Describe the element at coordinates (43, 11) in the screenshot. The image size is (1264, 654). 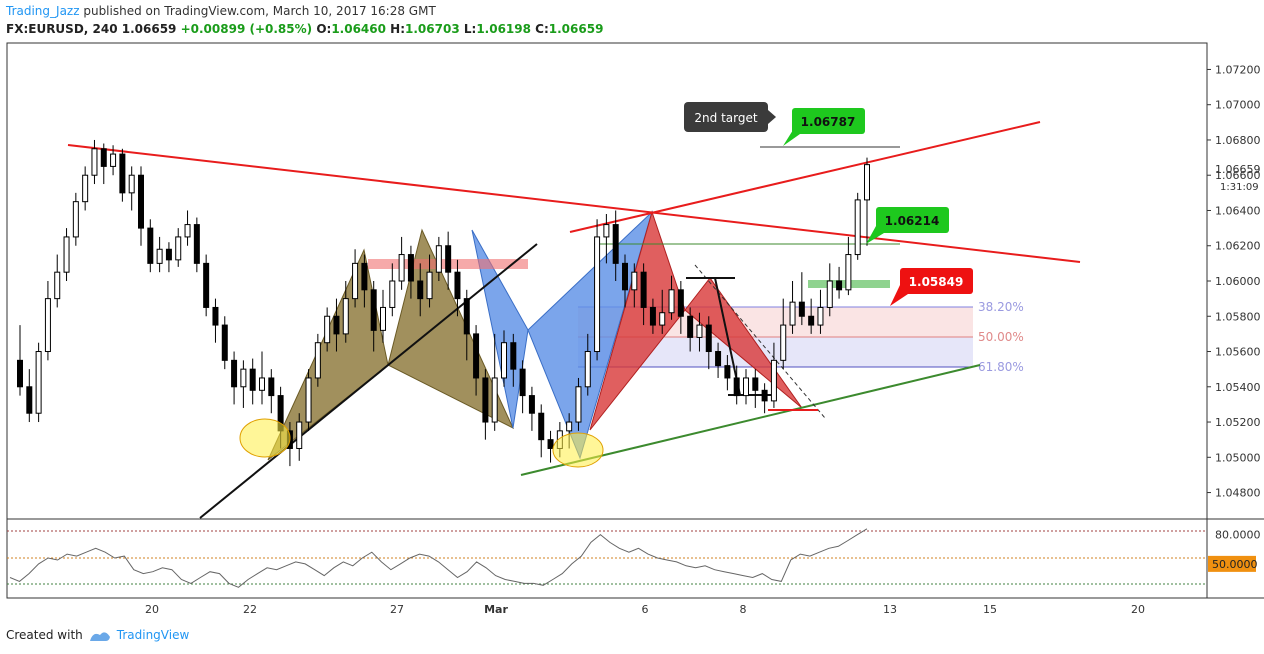
I see `author-link: Trading_Jazz` at that location.